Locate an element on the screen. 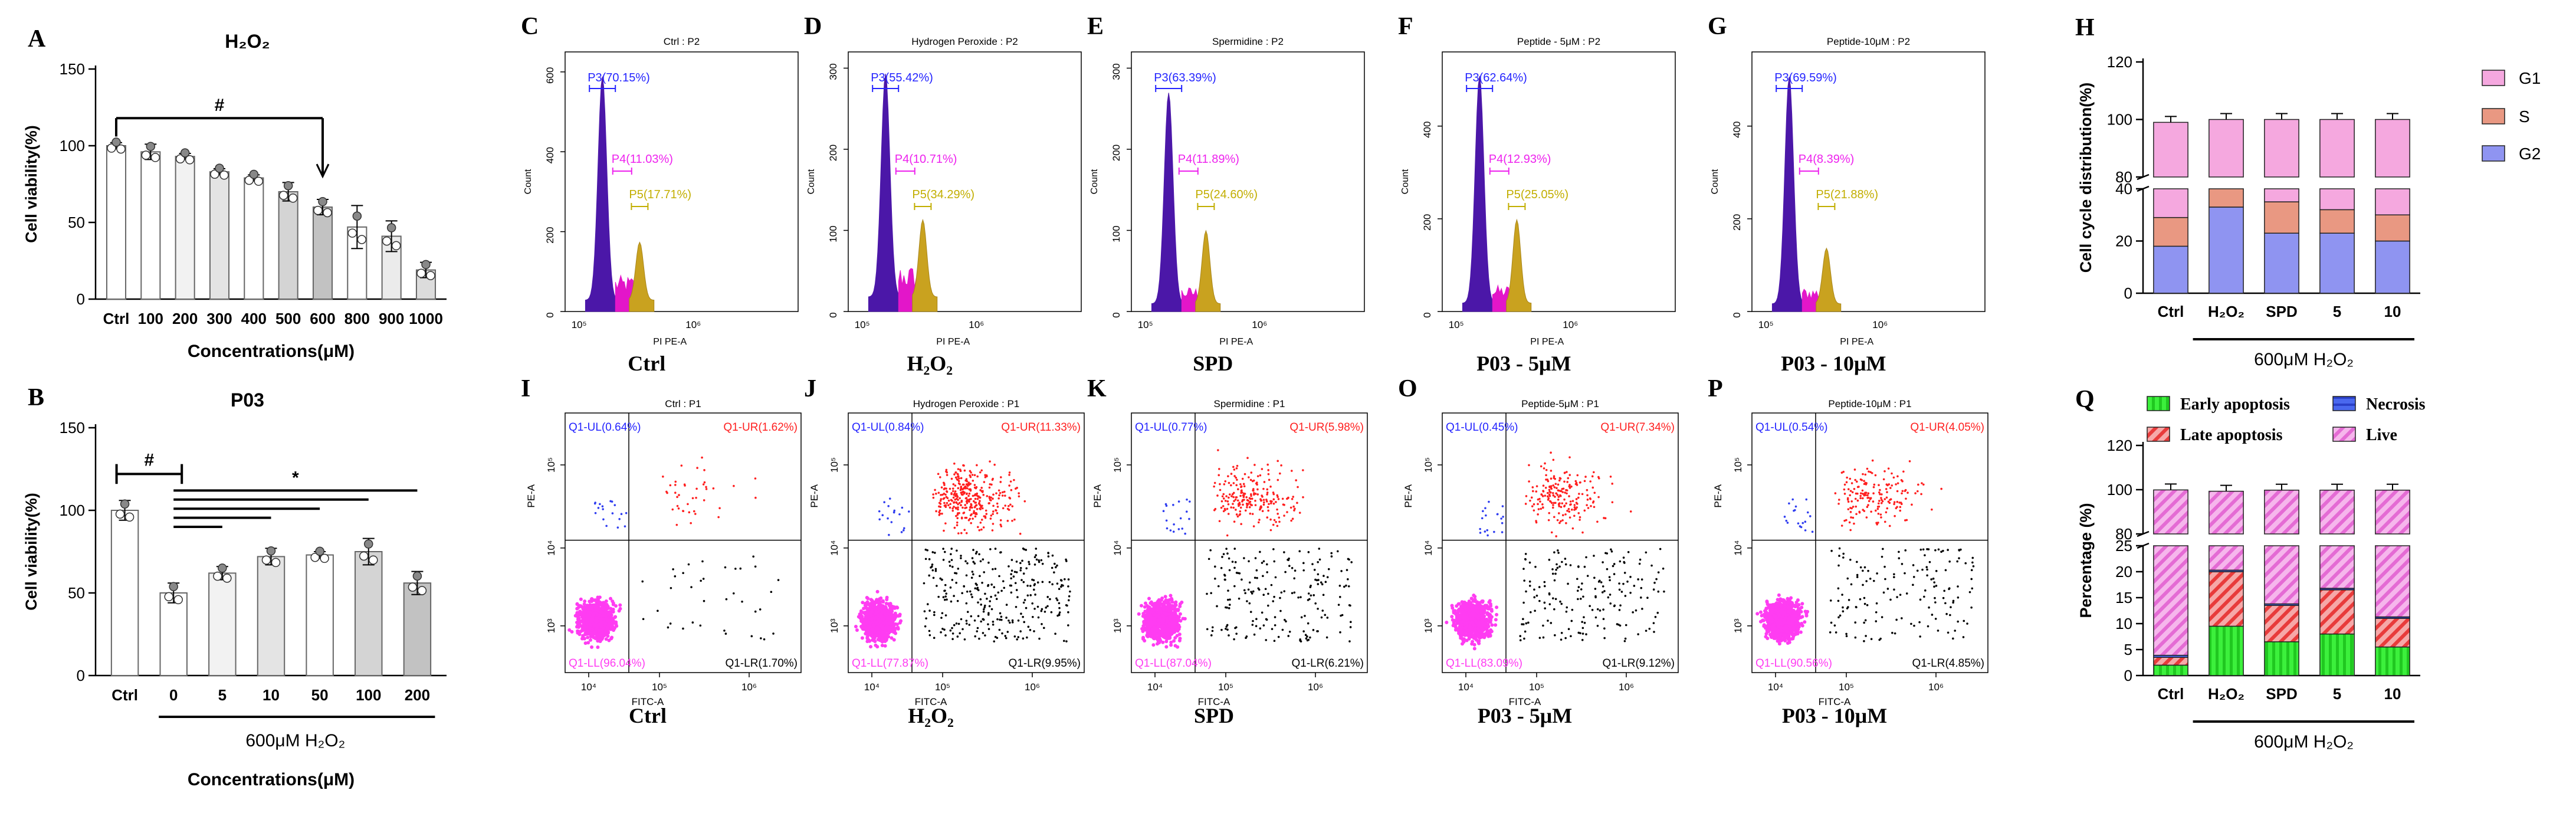 The width and height of the screenshot is (2576, 813). y-tick-label: 600 is located at coordinates (550, 75).